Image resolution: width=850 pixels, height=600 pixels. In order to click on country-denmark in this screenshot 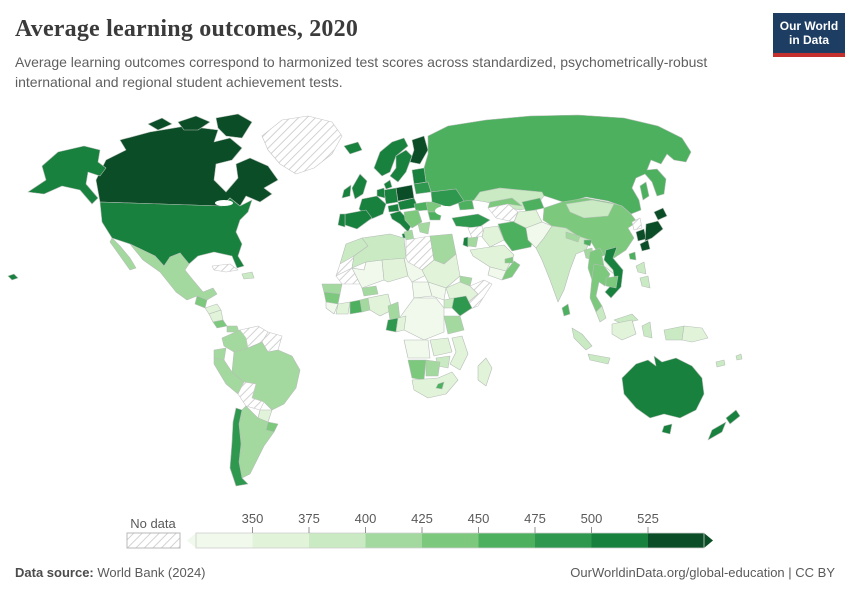, I will do `click(388, 184)`.